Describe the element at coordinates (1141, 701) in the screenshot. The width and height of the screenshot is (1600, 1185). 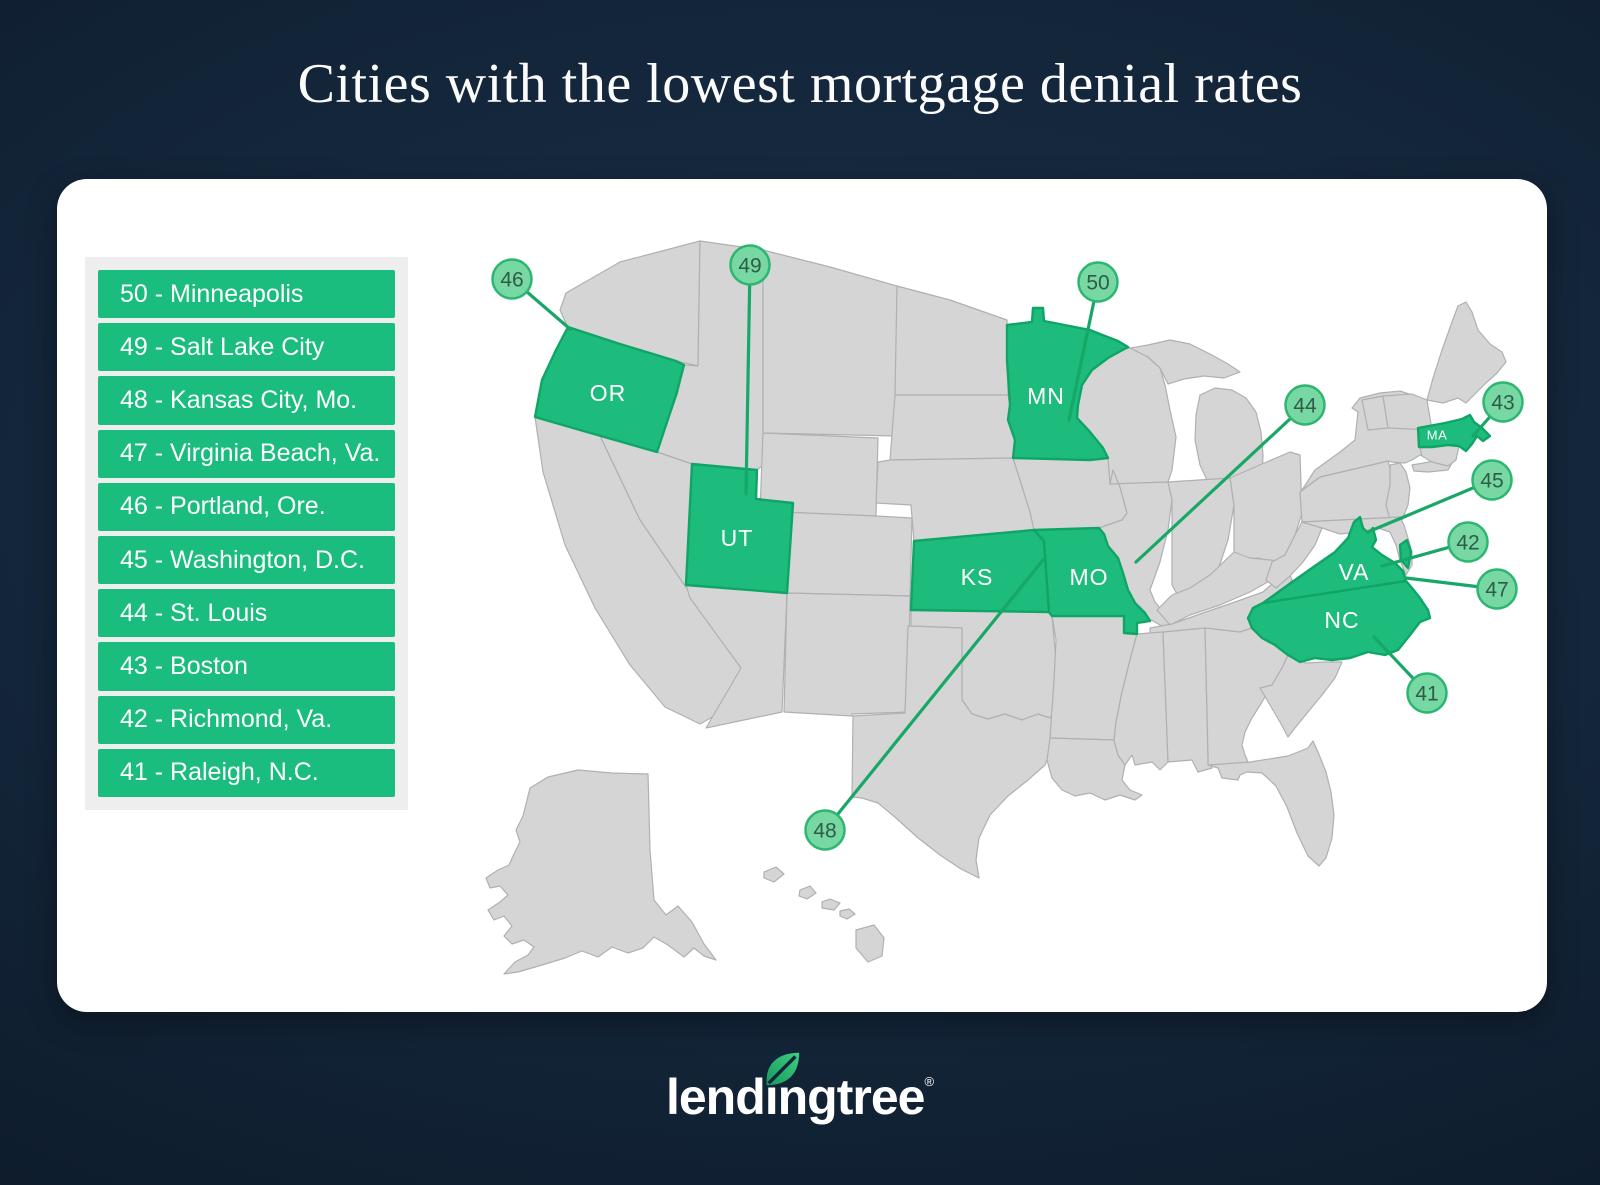
I see `state-ms` at that location.